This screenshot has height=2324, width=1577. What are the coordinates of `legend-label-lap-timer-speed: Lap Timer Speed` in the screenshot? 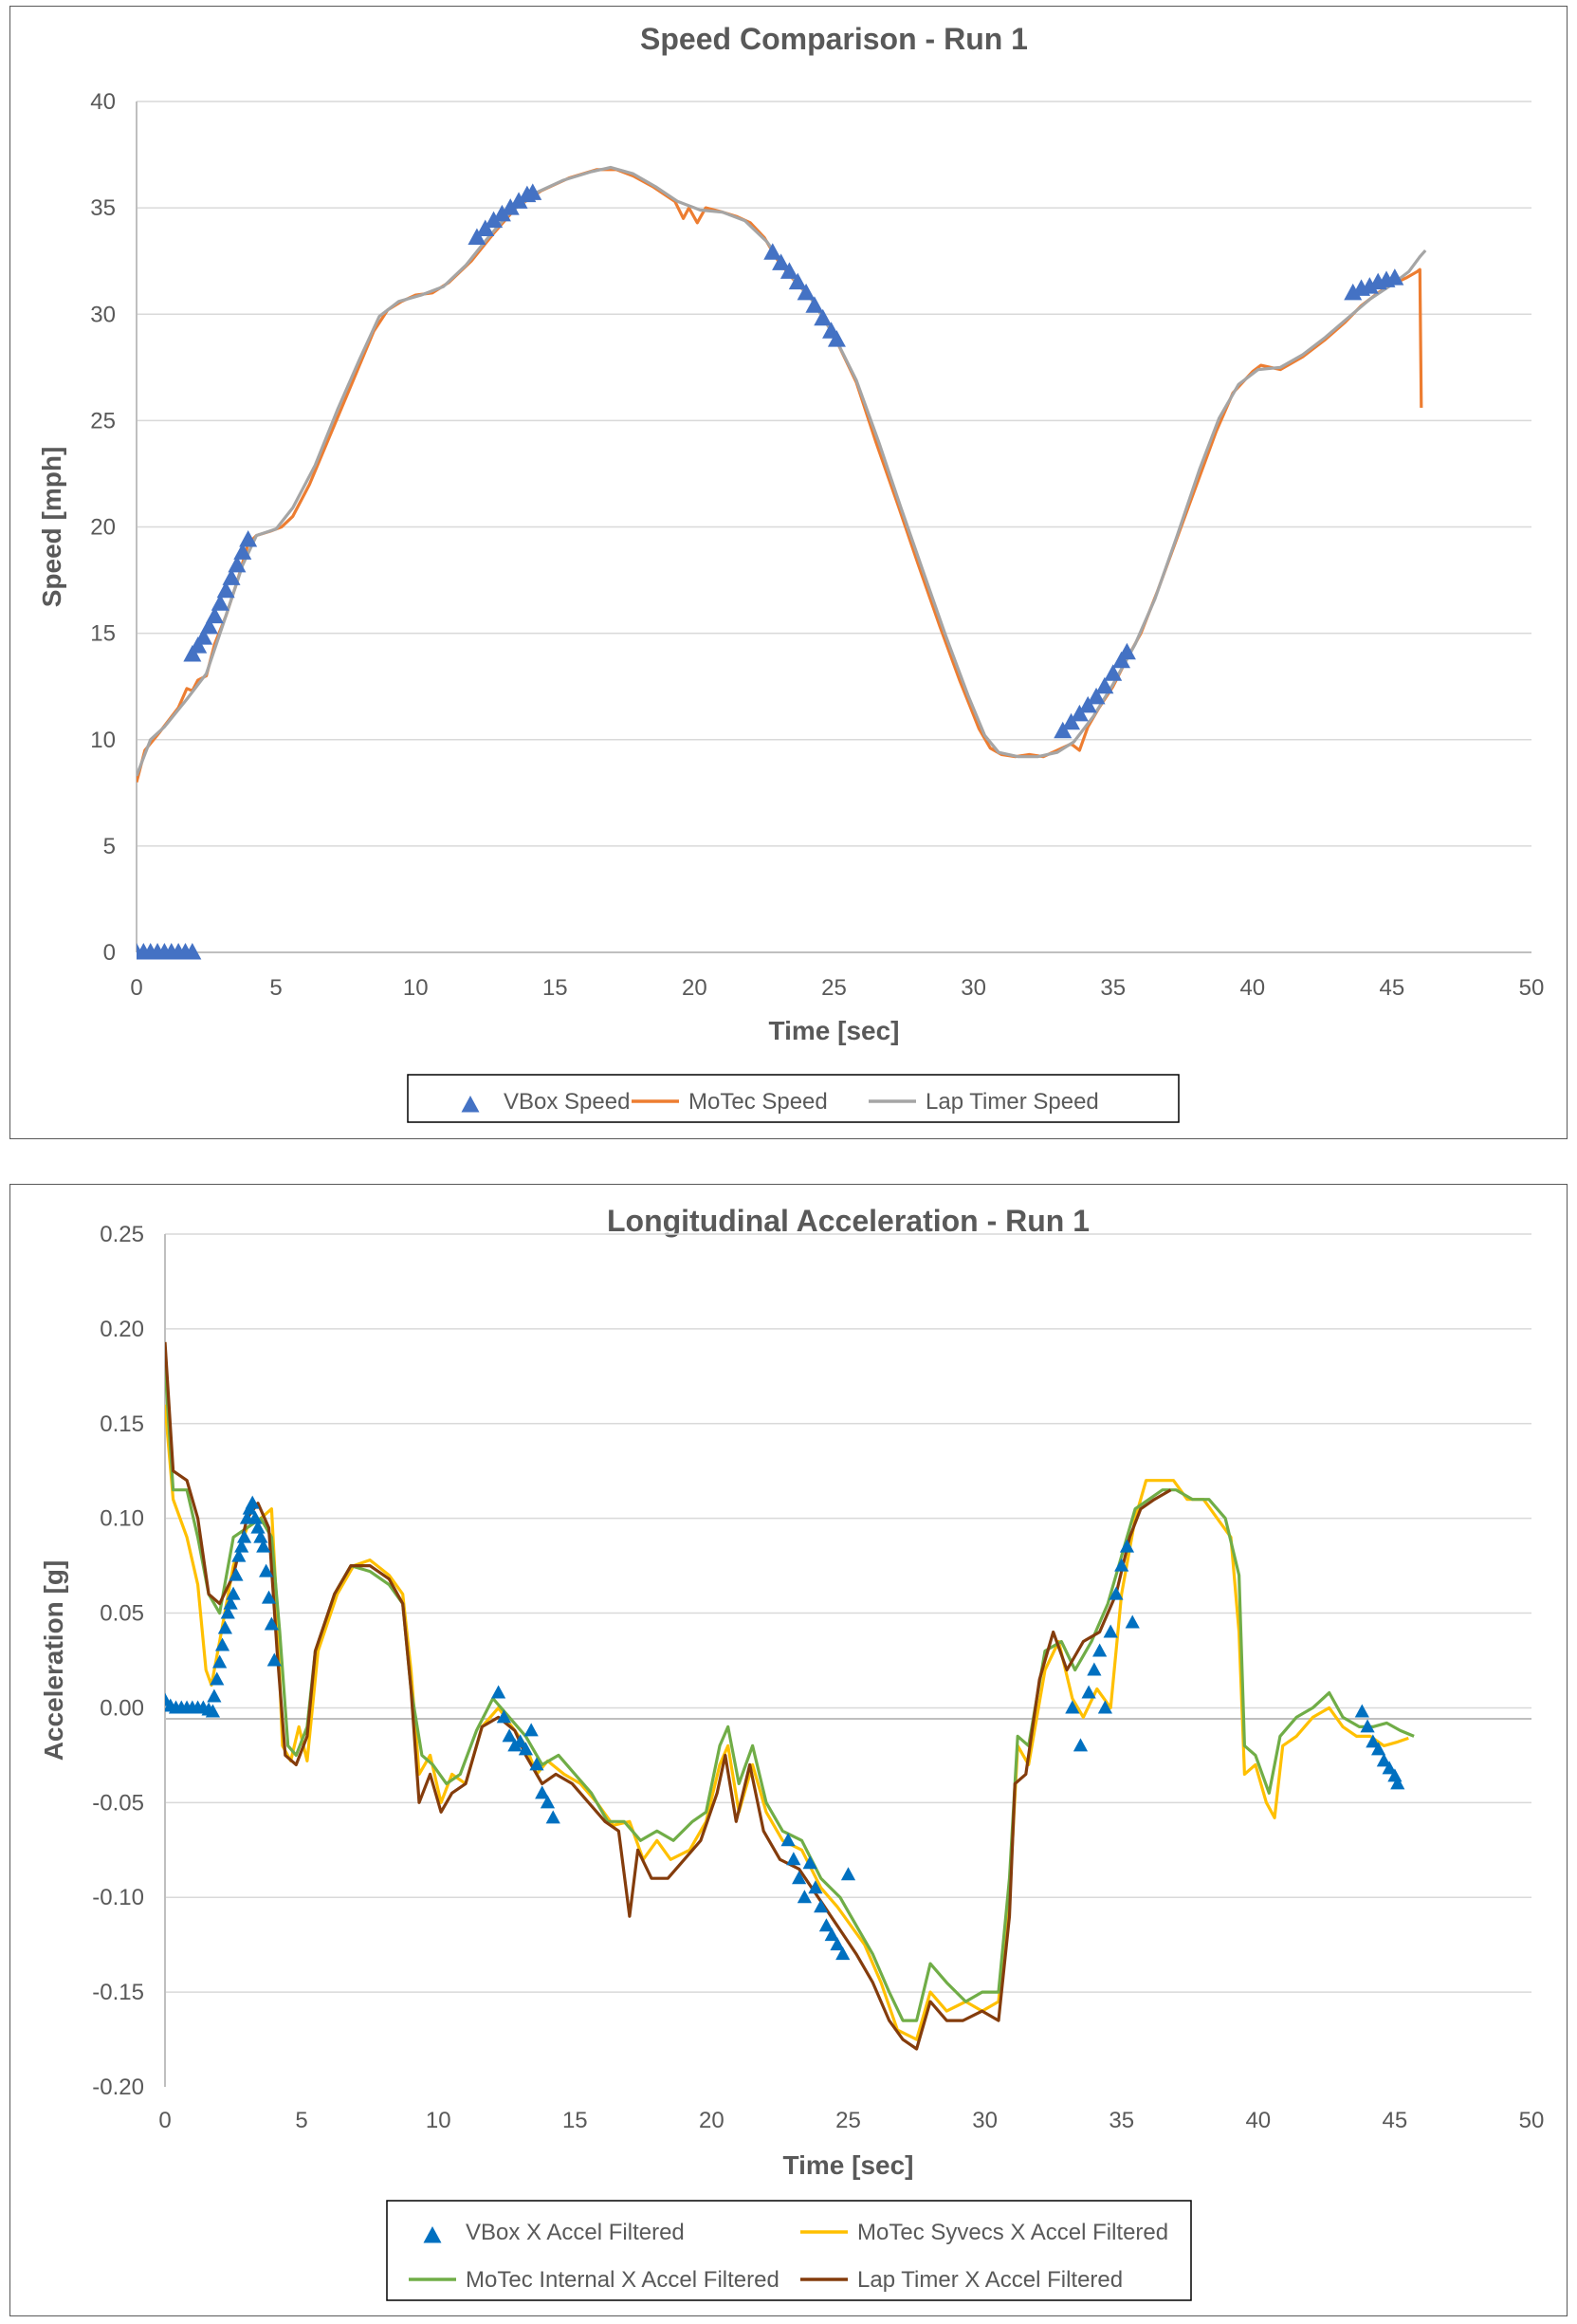 It's located at (1012, 1102).